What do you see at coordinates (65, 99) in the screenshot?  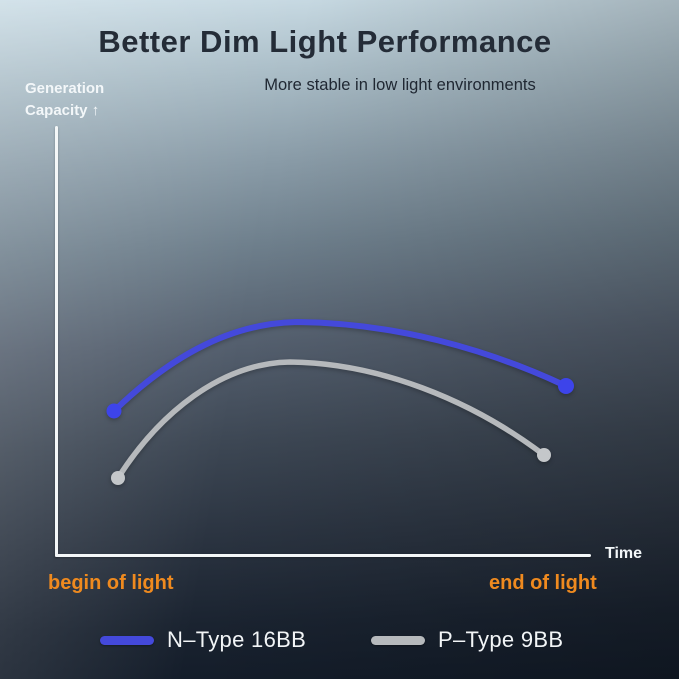 I see `y-axis-label: Generation Capacity ↑` at bounding box center [65, 99].